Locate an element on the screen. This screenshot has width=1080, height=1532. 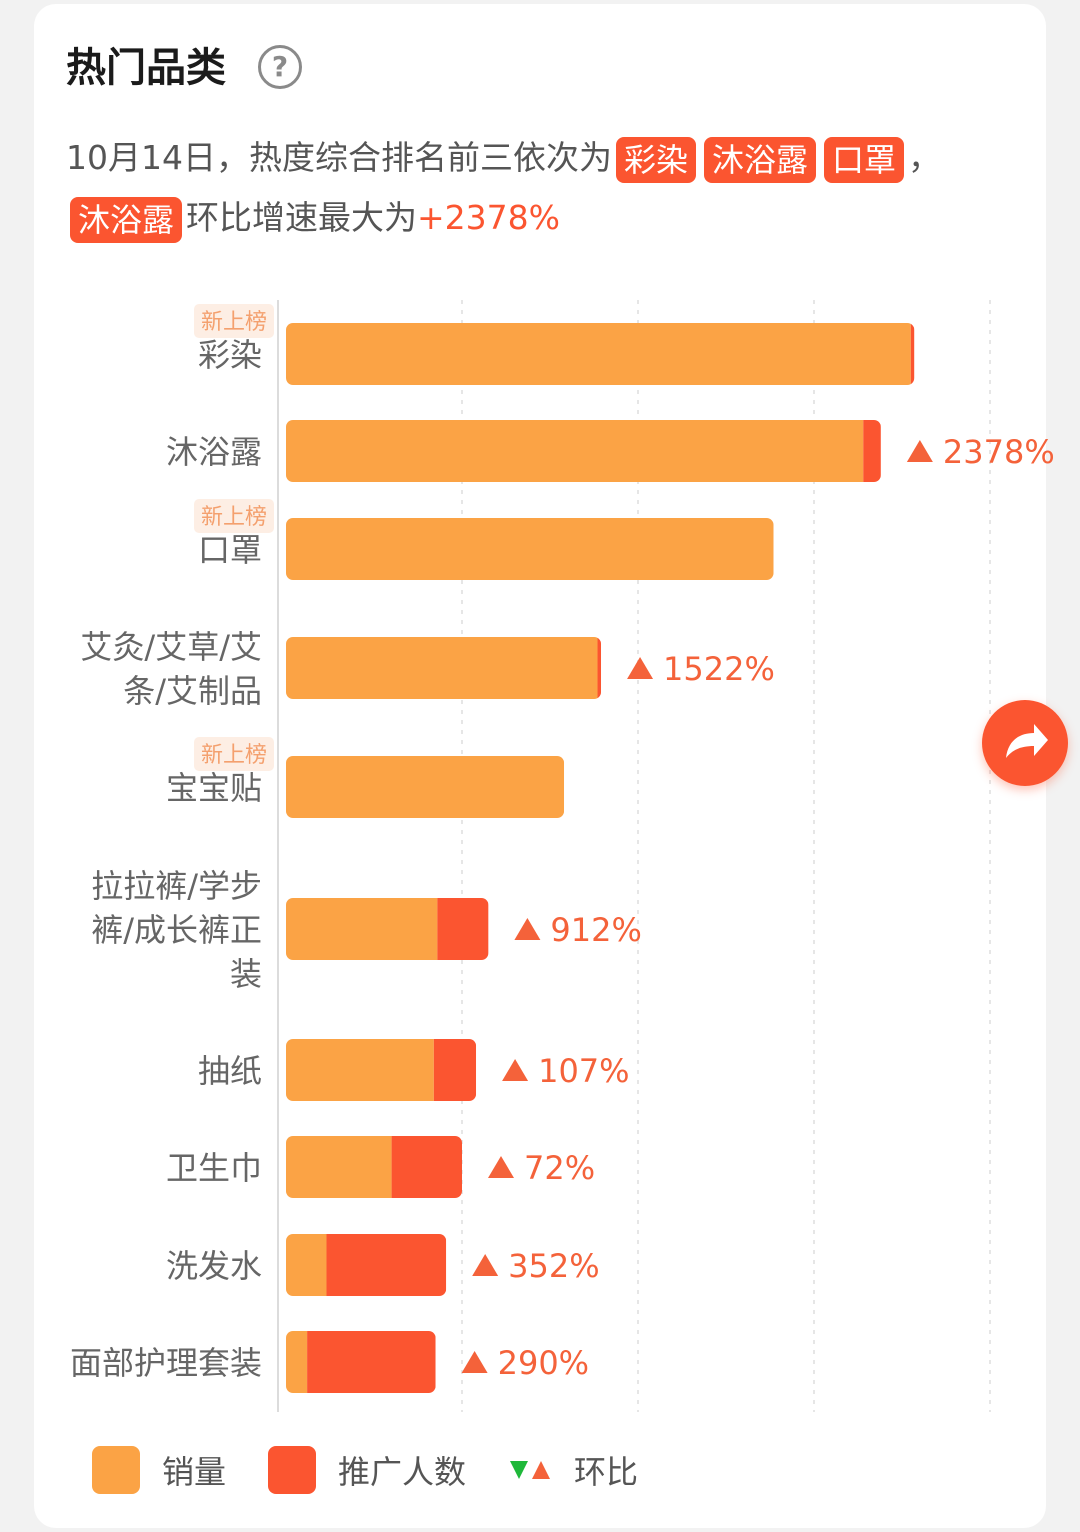
category-label: 裤/成长裤正 is located at coordinates (176, 930).